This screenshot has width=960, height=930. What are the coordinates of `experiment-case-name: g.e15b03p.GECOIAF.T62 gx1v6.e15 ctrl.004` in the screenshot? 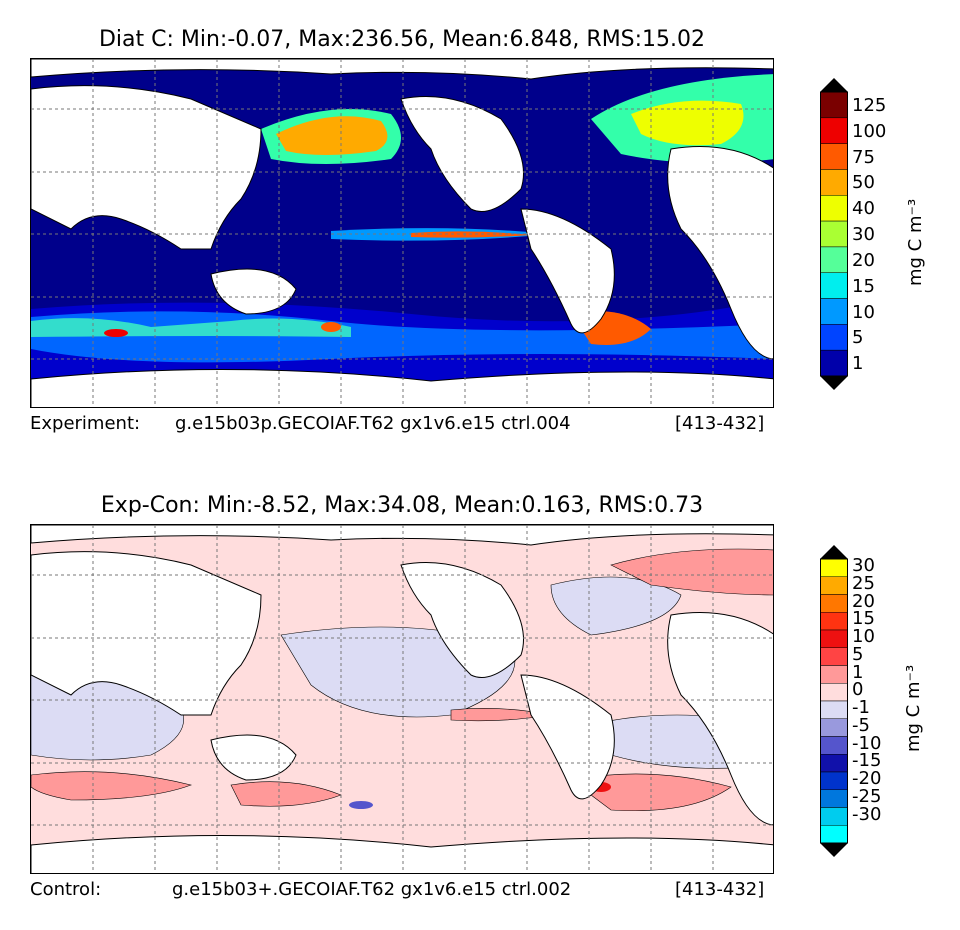 It's located at (373, 423).